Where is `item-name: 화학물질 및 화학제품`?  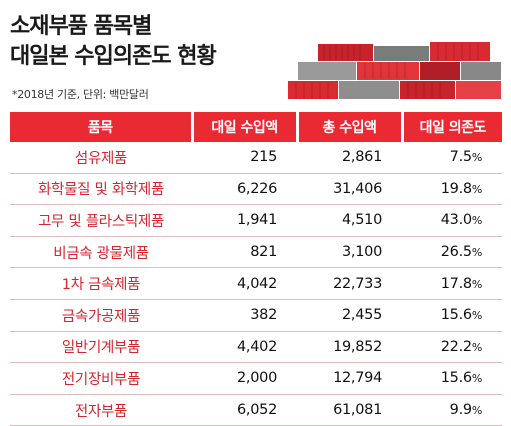
item-name: 화학물질 및 화학제품 is located at coordinates (101, 189).